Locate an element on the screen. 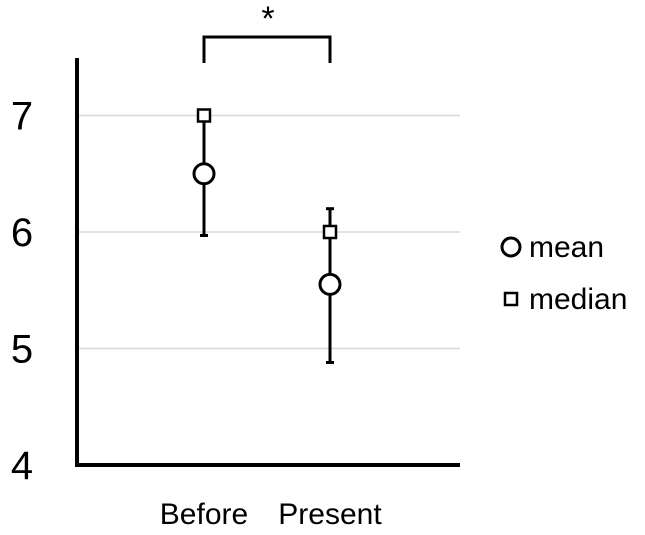 Image resolution: width=645 pixels, height=535 pixels. significance-label: * is located at coordinates (267, 19).